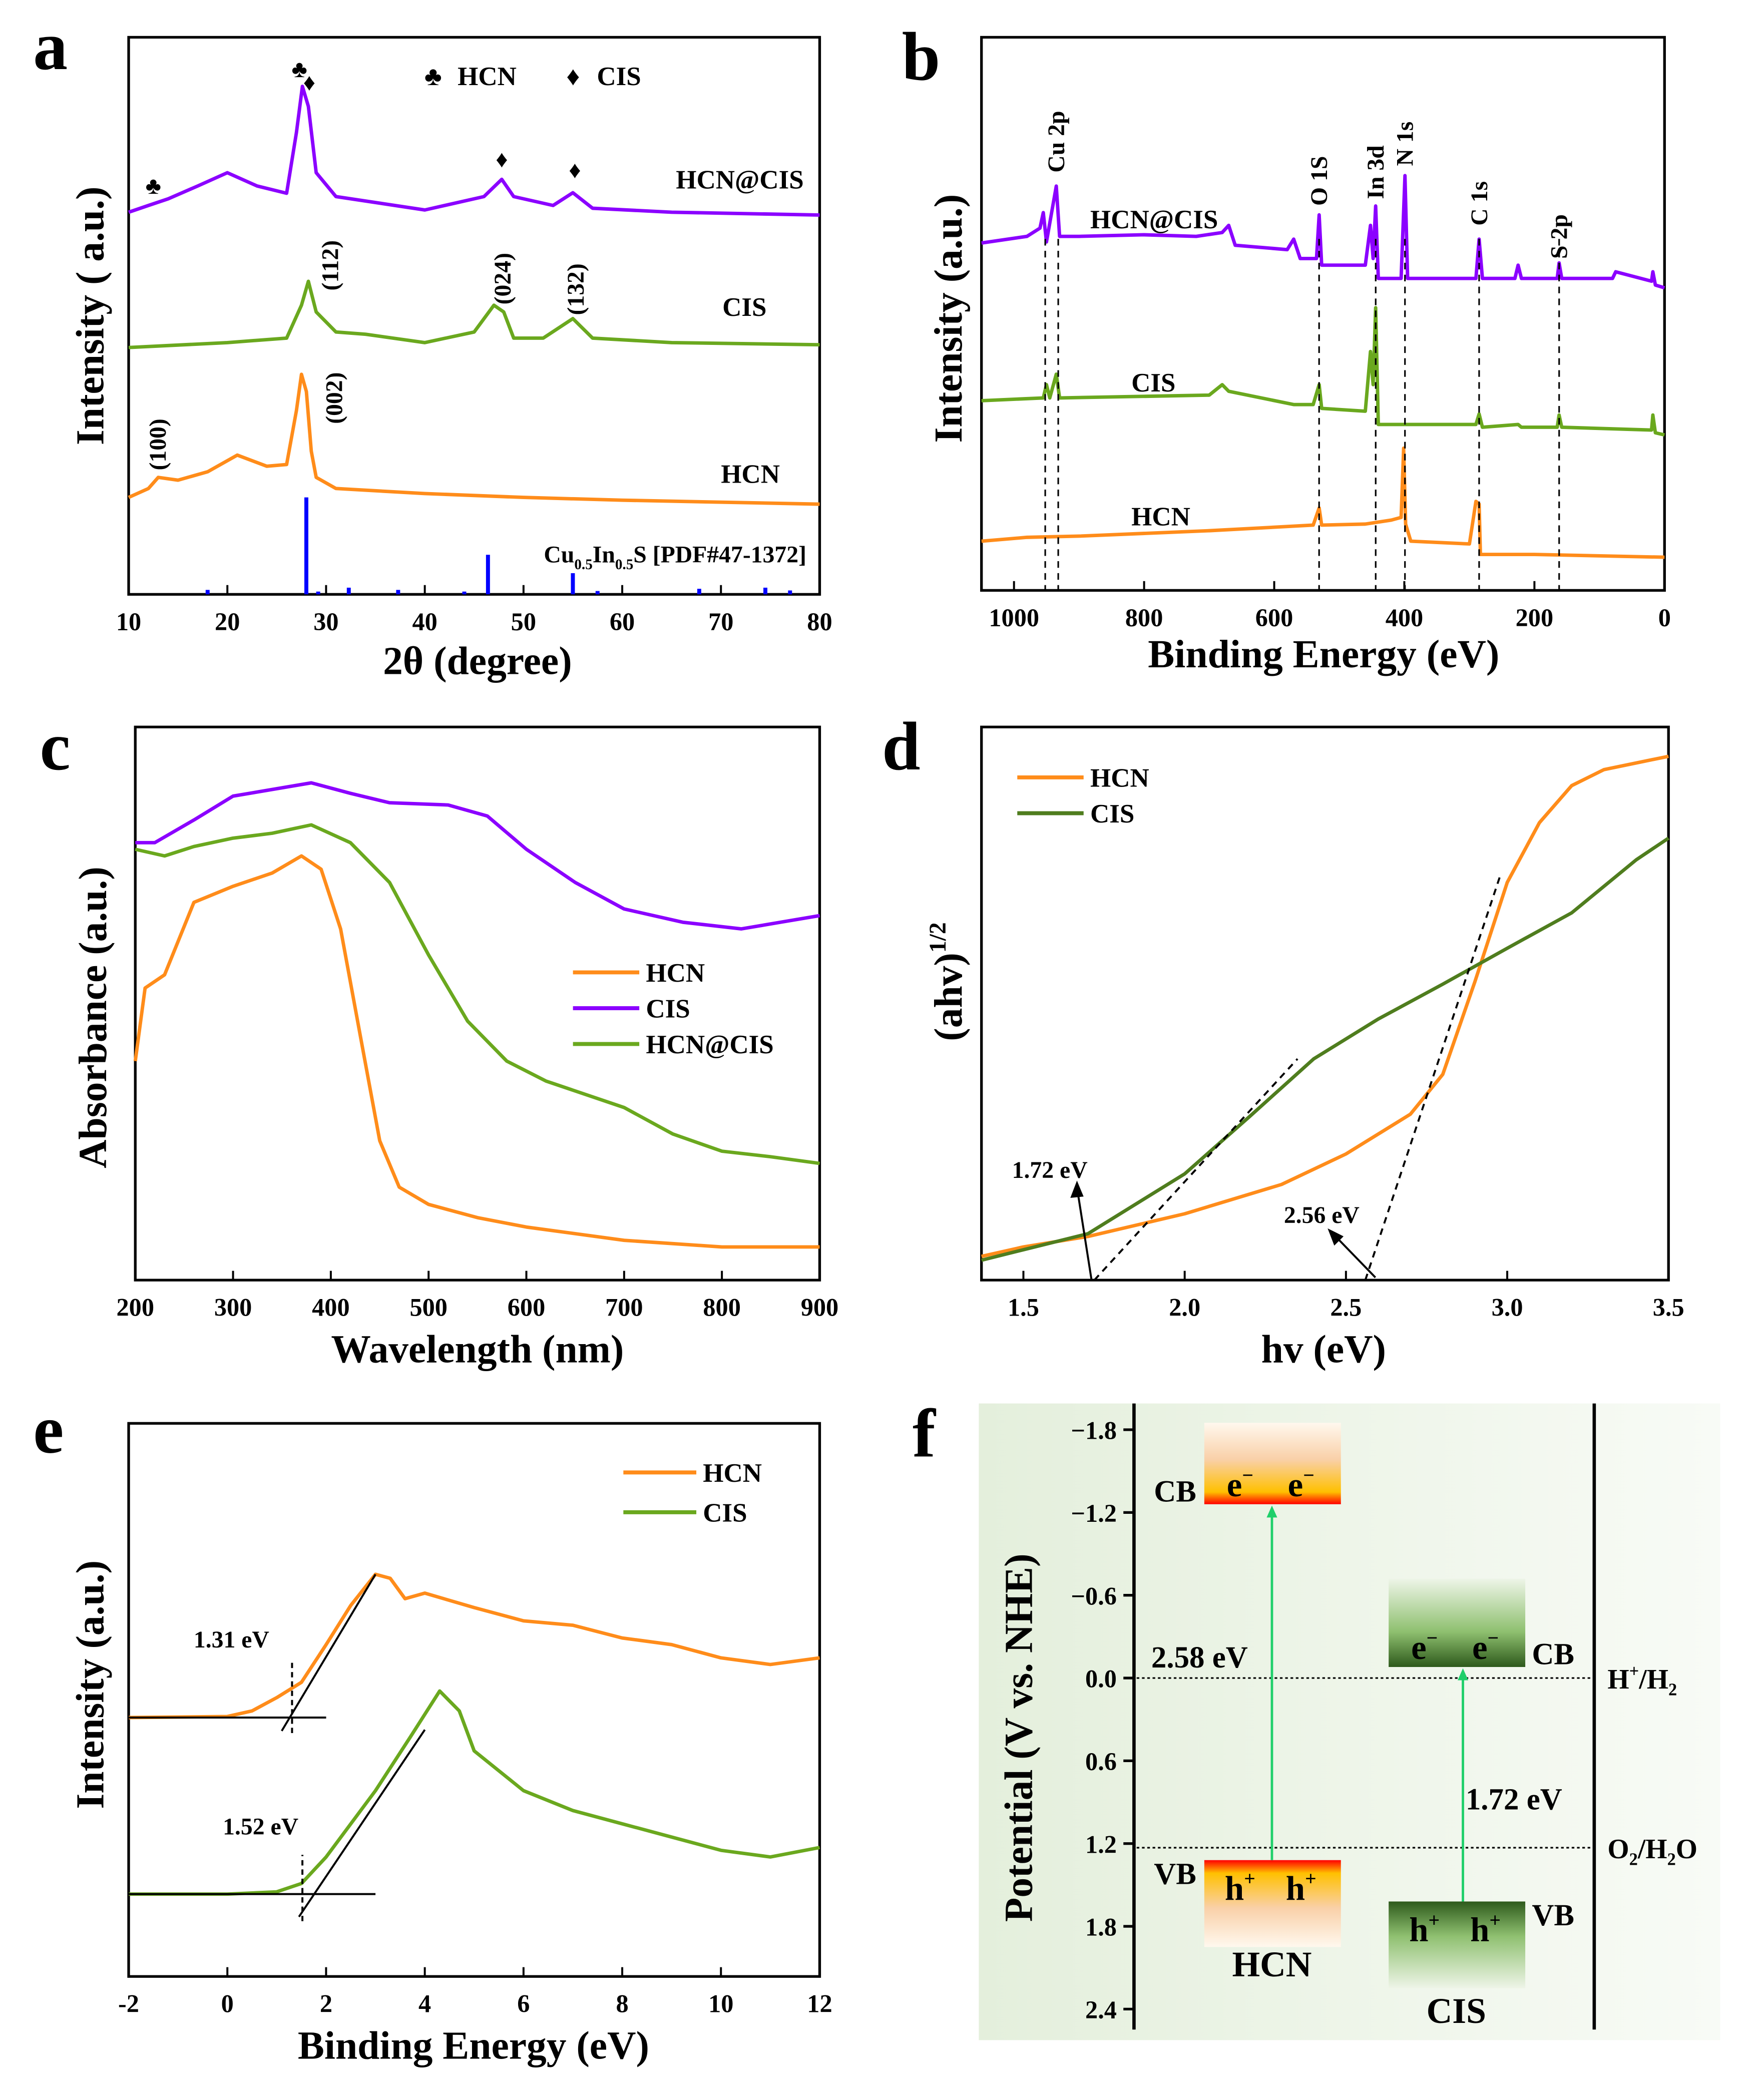  What do you see at coordinates (331, 266) in the screenshot?
I see `peak-label: (112)` at bounding box center [331, 266].